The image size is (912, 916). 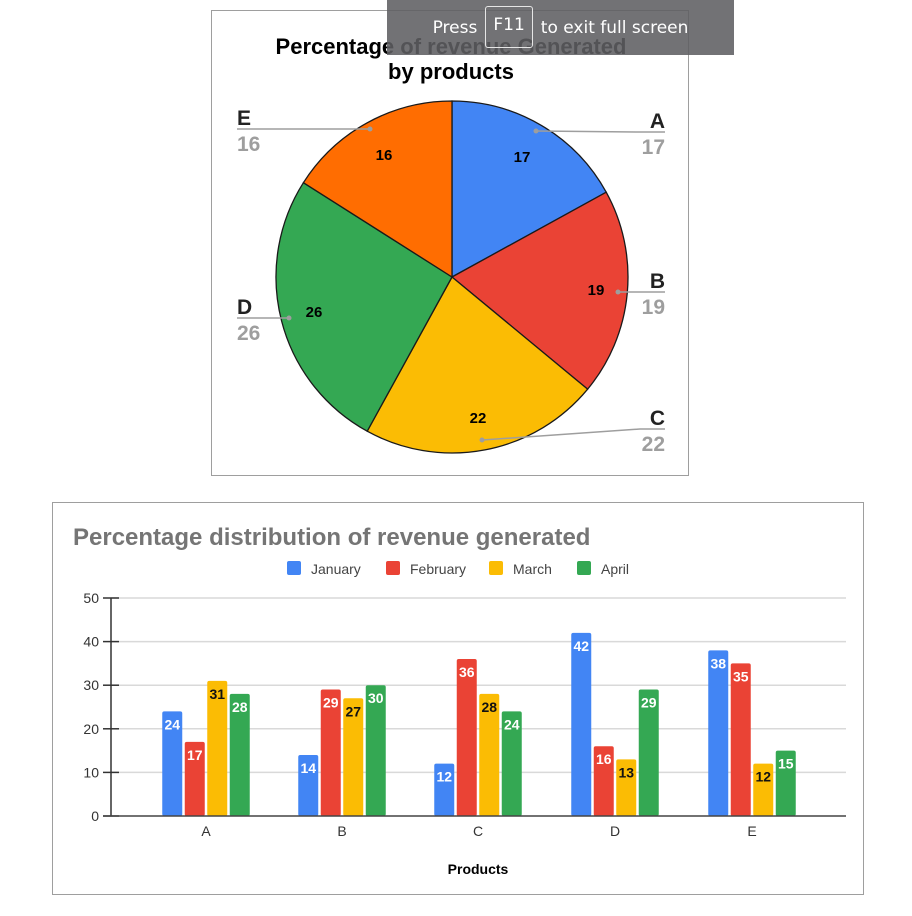 I want to click on y-tick-label: 50, so click(x=91, y=598).